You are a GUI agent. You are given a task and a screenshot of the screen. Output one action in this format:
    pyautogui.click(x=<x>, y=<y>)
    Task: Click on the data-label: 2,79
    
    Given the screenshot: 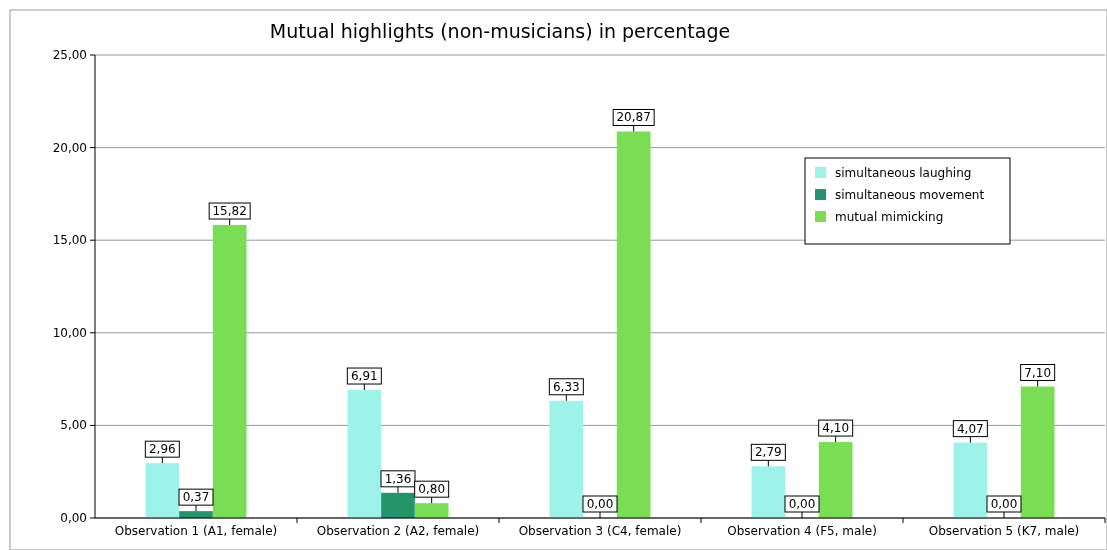 What is the action you would take?
    pyautogui.click(x=768, y=452)
    